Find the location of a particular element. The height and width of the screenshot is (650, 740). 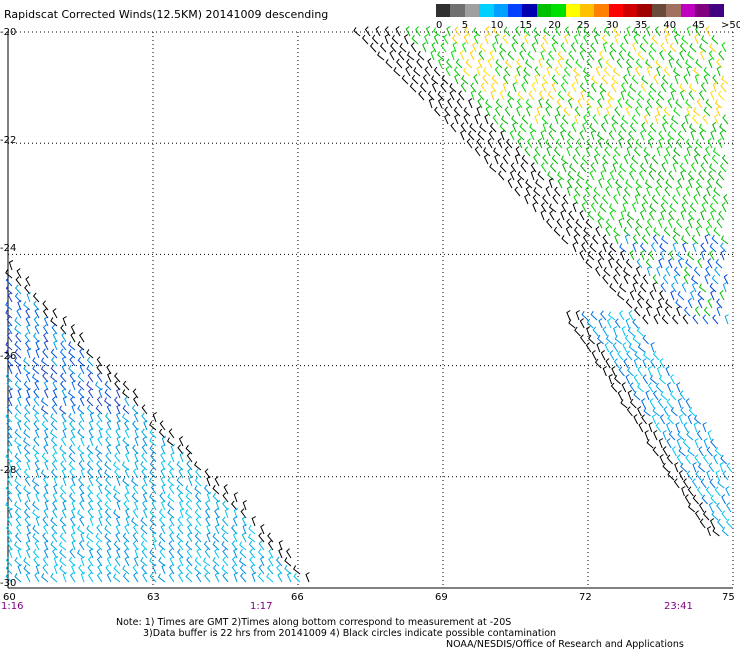

legend-label-0: 0 is located at coordinates (439, 25).